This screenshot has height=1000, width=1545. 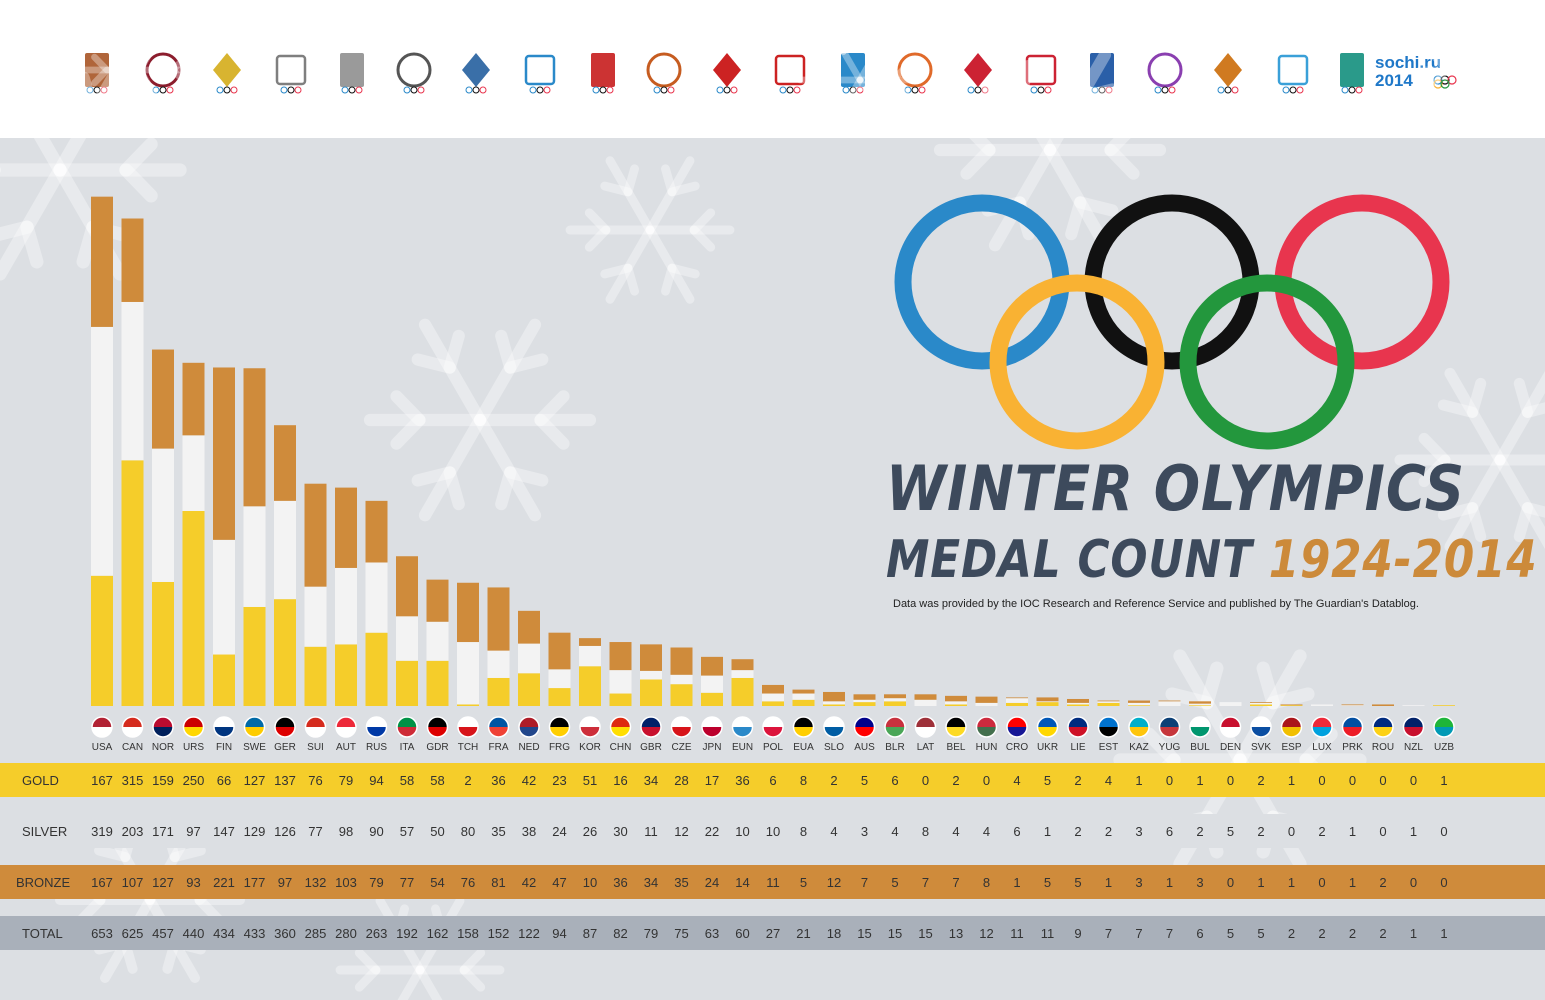 What do you see at coordinates (163, 747) in the screenshot?
I see `country-code-nor: NOR` at bounding box center [163, 747].